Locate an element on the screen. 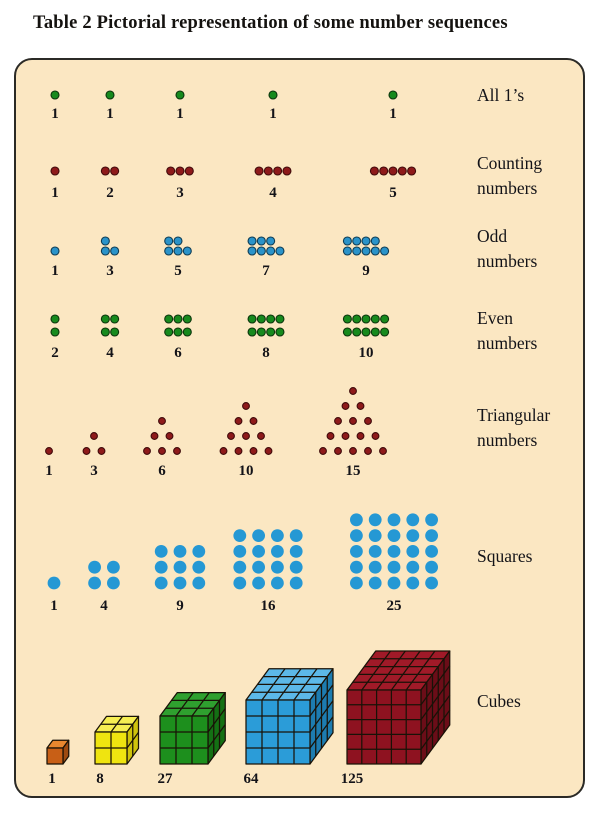 This screenshot has width=601, height=816. count-label-triangular: 15 is located at coordinates (353, 471).